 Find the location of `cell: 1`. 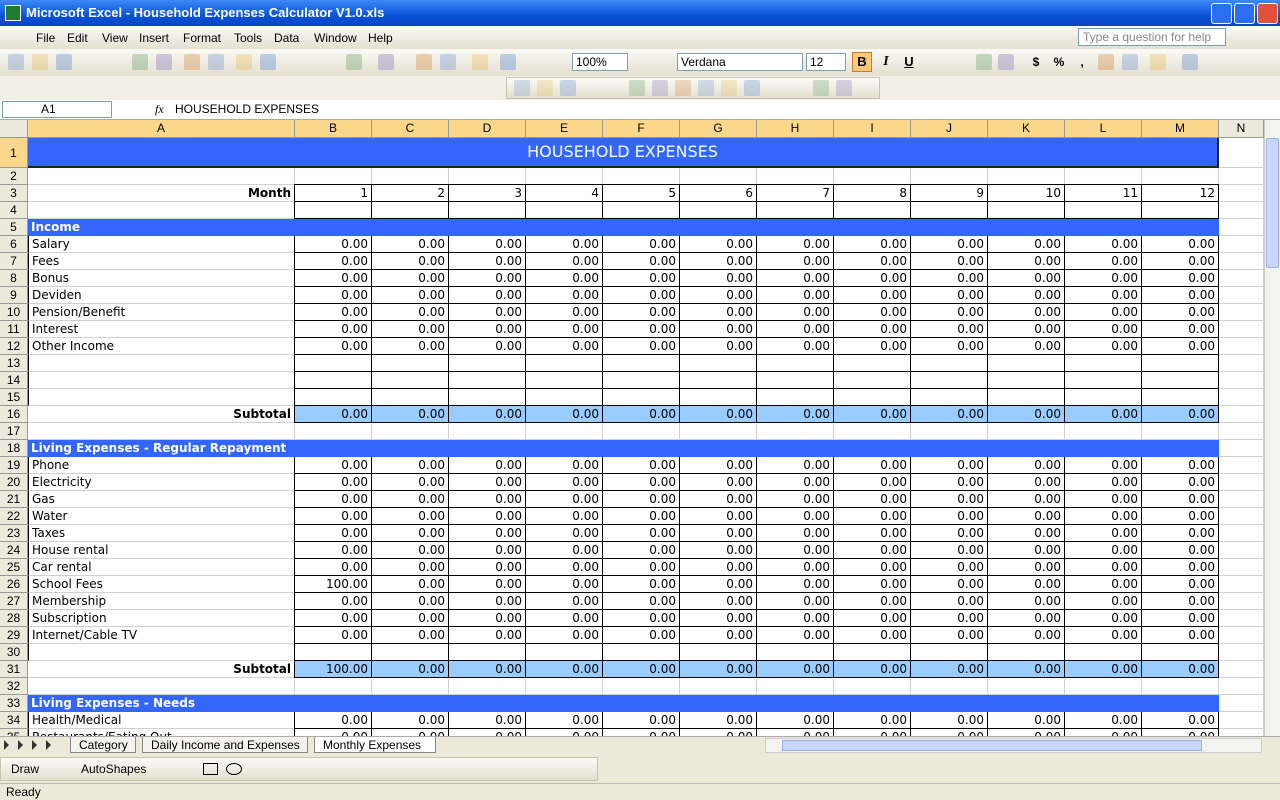

cell: 1 is located at coordinates (333, 193).